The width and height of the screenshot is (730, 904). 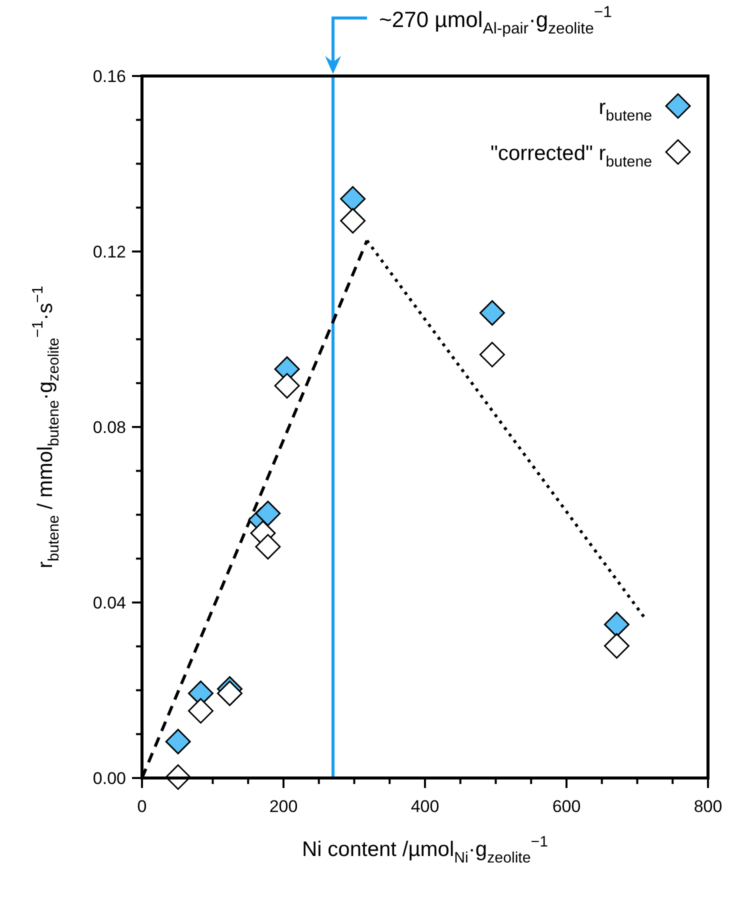 I want to click on y-tick-label: 0.04, so click(x=109, y=603).